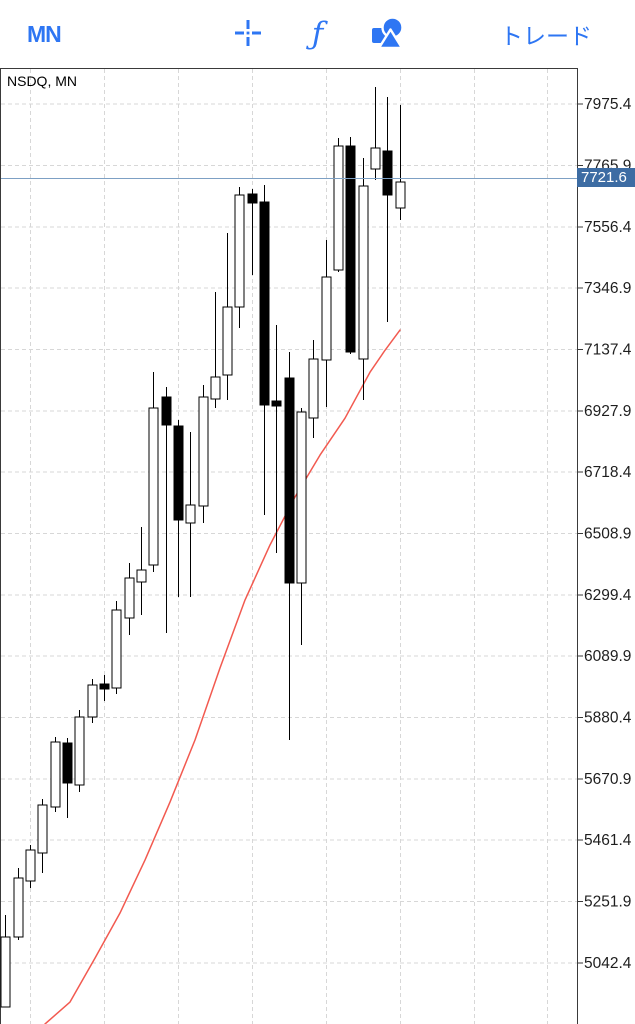 The image size is (635, 1024). Describe the element at coordinates (607, 902) in the screenshot. I see `price-axis-label: 5251.9` at that location.